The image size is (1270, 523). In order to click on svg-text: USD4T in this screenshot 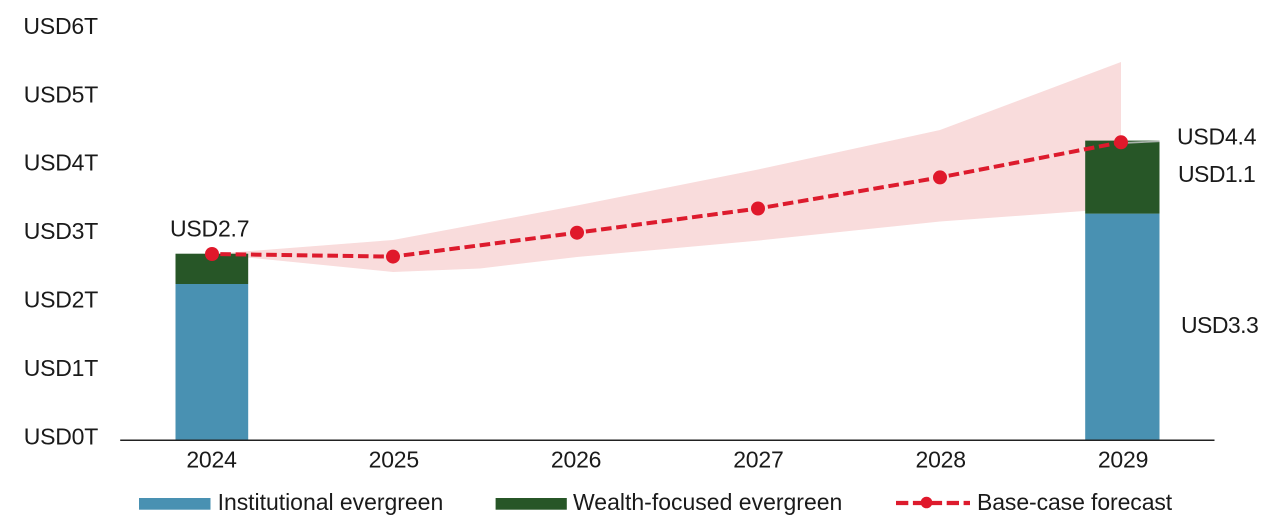, I will do `click(61, 163)`.